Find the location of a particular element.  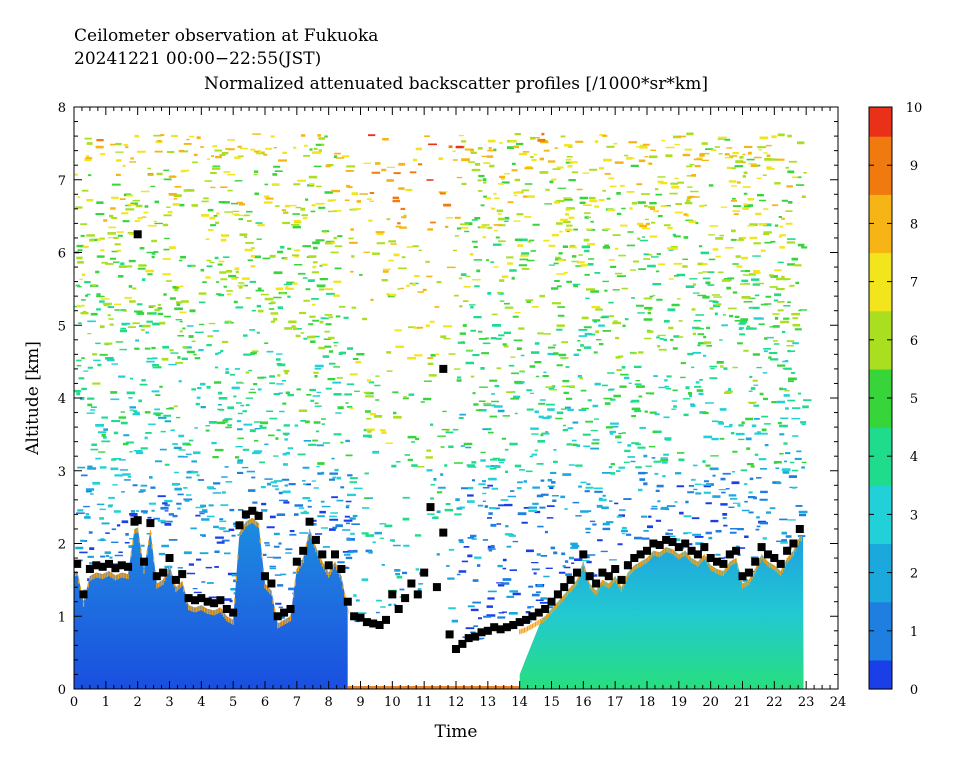

x-tick-label: 9 is located at coordinates (360, 702).